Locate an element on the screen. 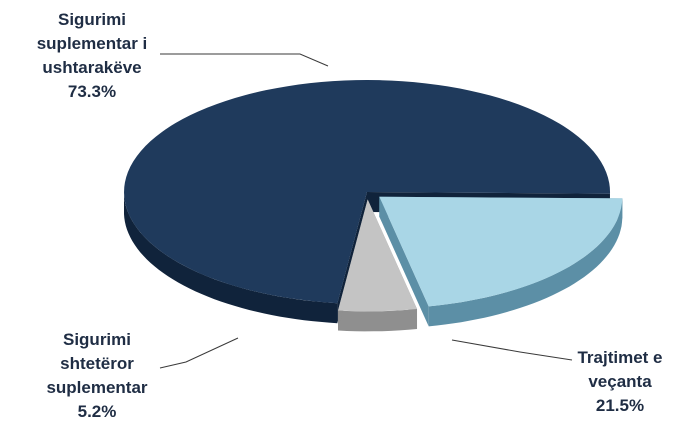  data-label-line: suplementar i is located at coordinates (92, 43).